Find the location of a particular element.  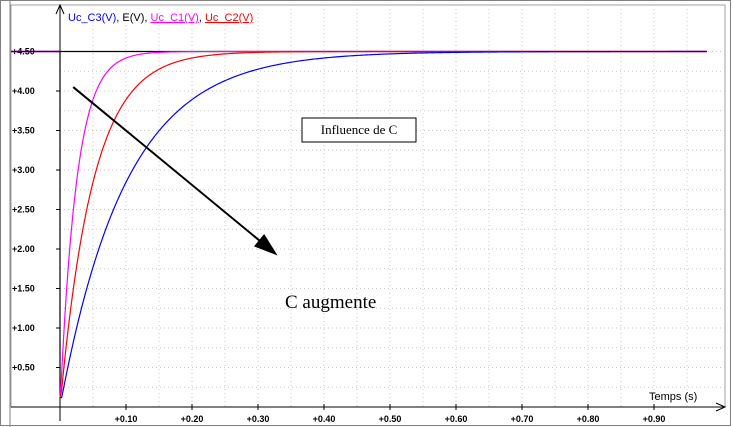

x-tick-label: +0.60 is located at coordinates (456, 419).